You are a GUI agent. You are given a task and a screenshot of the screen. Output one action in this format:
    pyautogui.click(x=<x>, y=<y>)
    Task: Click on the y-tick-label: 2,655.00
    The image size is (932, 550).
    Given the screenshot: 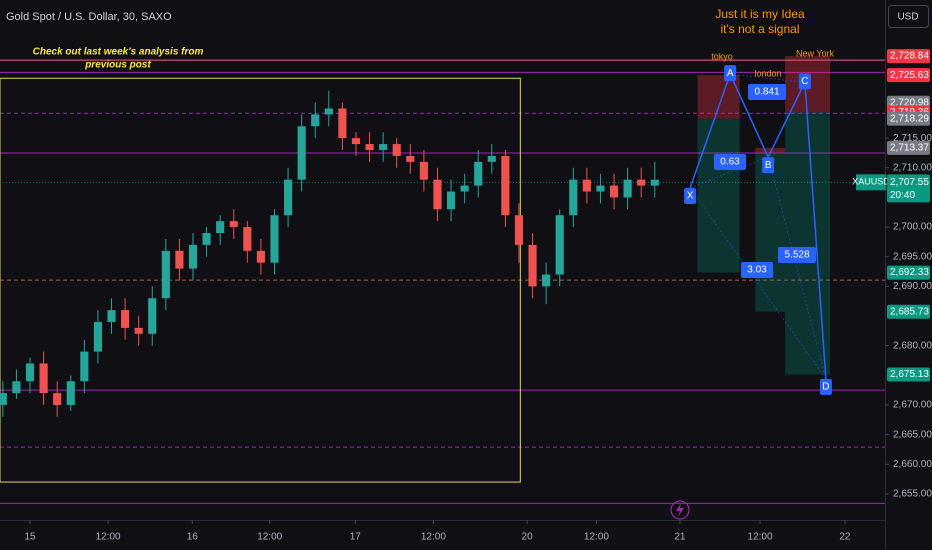 What is the action you would take?
    pyautogui.click(x=912, y=494)
    